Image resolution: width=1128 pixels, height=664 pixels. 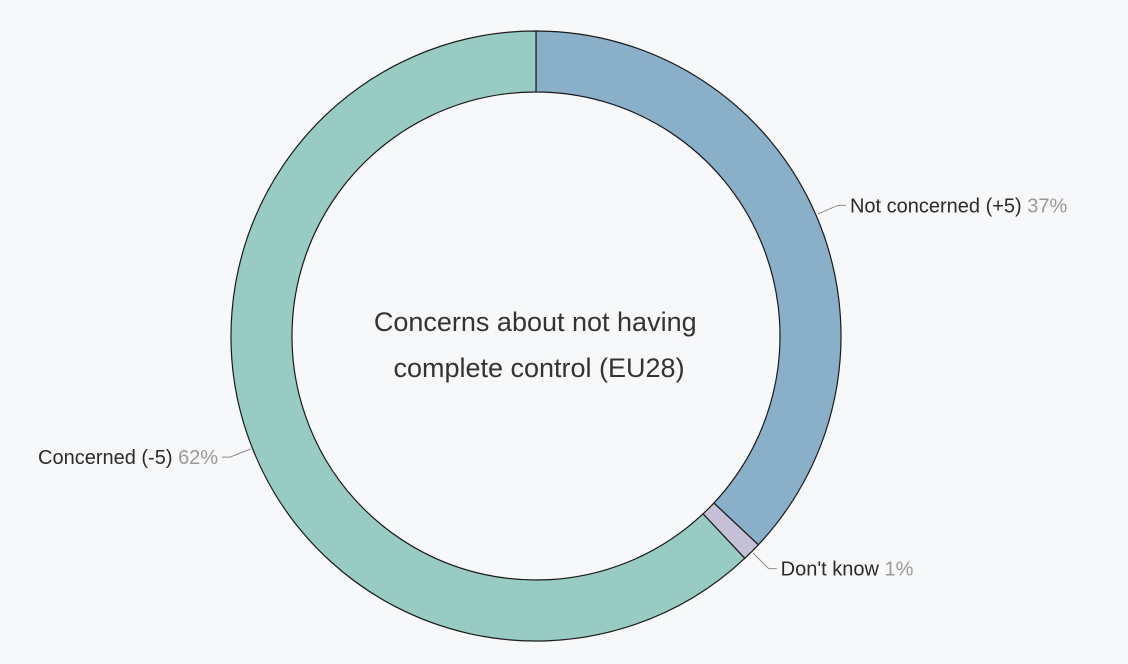 I want to click on slice-label-pct-0: 37%, so click(x=1047, y=206).